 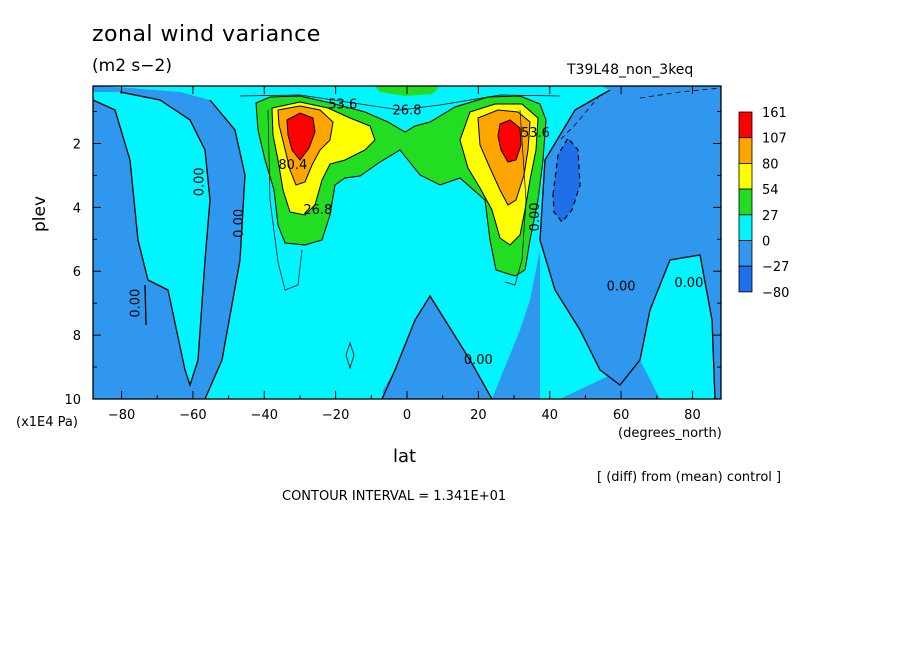 What do you see at coordinates (285, 200) in the screenshot?
I see `thin-contour-left` at bounding box center [285, 200].